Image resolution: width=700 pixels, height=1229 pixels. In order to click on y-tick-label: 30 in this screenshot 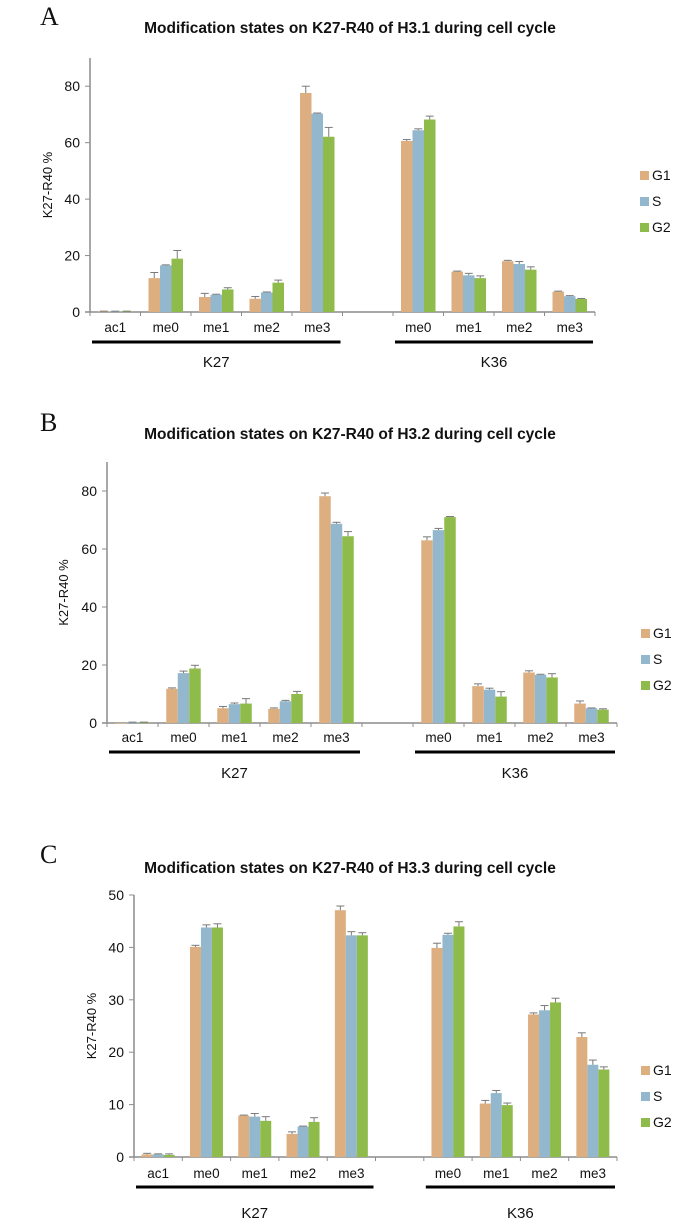, I will do `click(116, 1000)`.